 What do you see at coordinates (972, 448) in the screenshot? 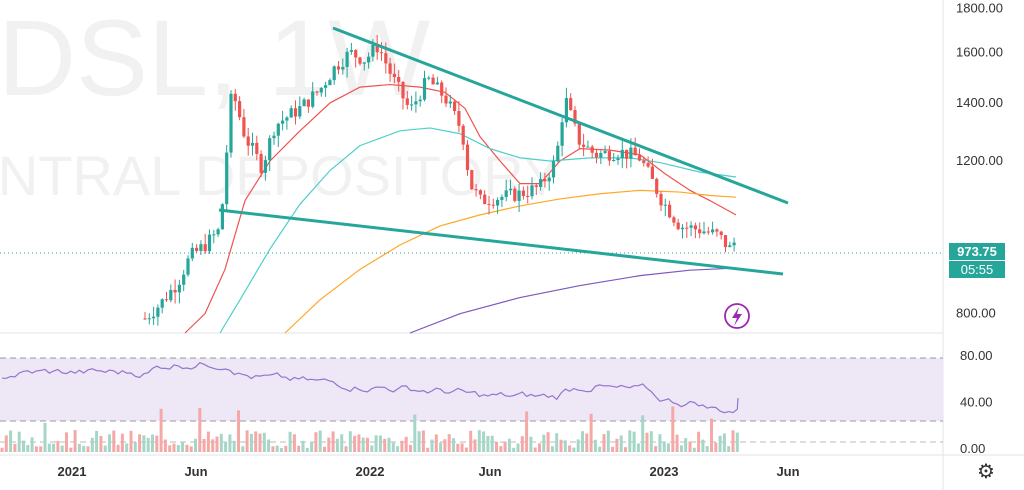
I see `rsi-tick-label: 0.00` at bounding box center [972, 448].